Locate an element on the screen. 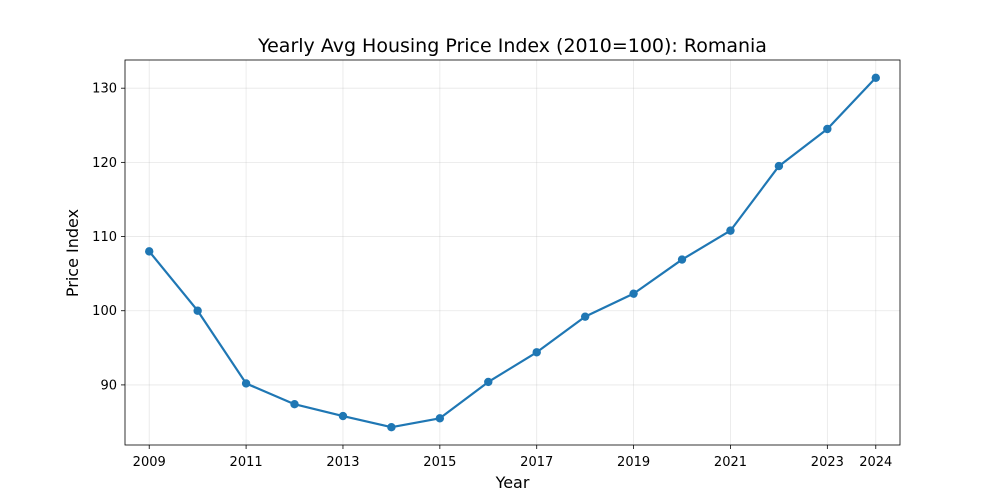 This screenshot has height=500, width=1000. x-tick-label: 2011 is located at coordinates (246, 462).